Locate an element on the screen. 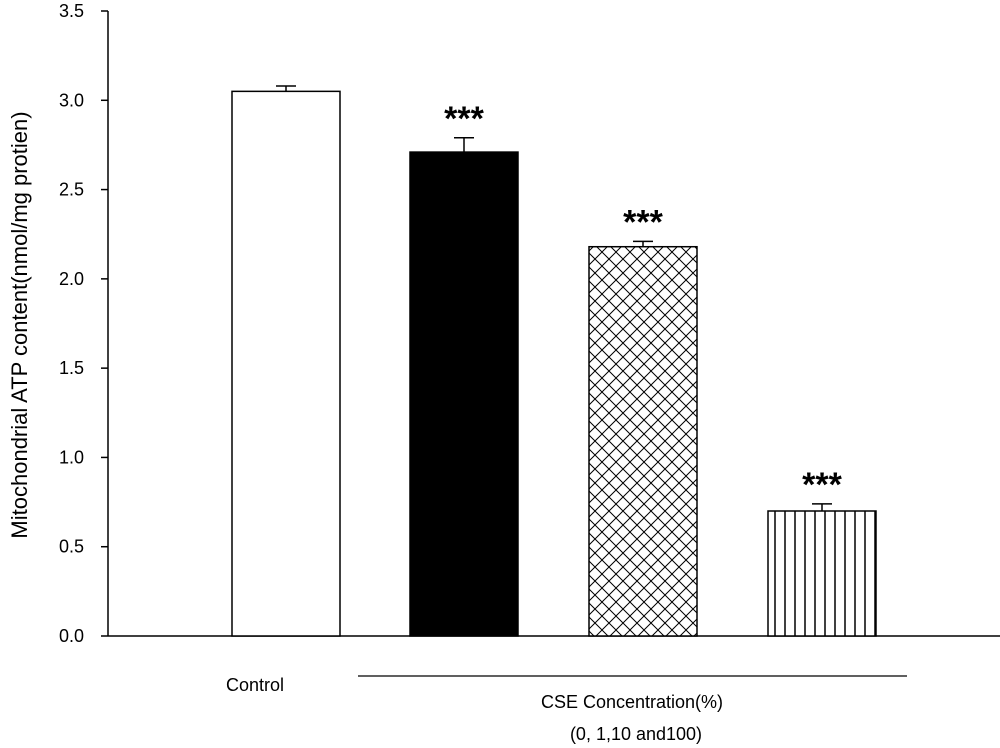 Image resolution: width=1000 pixels, height=748 pixels. y-tick-label: 3.5 is located at coordinates (71, 11).